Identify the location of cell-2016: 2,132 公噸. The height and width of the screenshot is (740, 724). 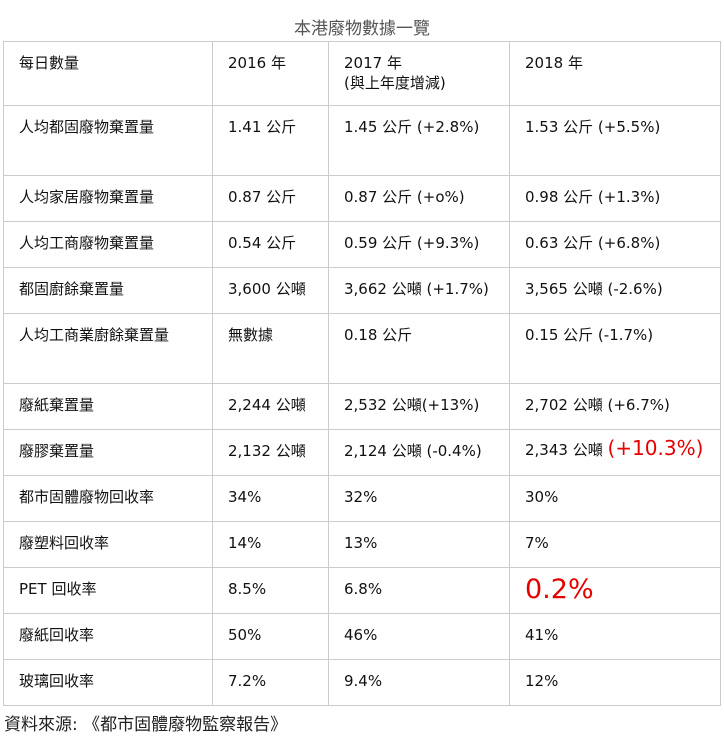
(270, 452).